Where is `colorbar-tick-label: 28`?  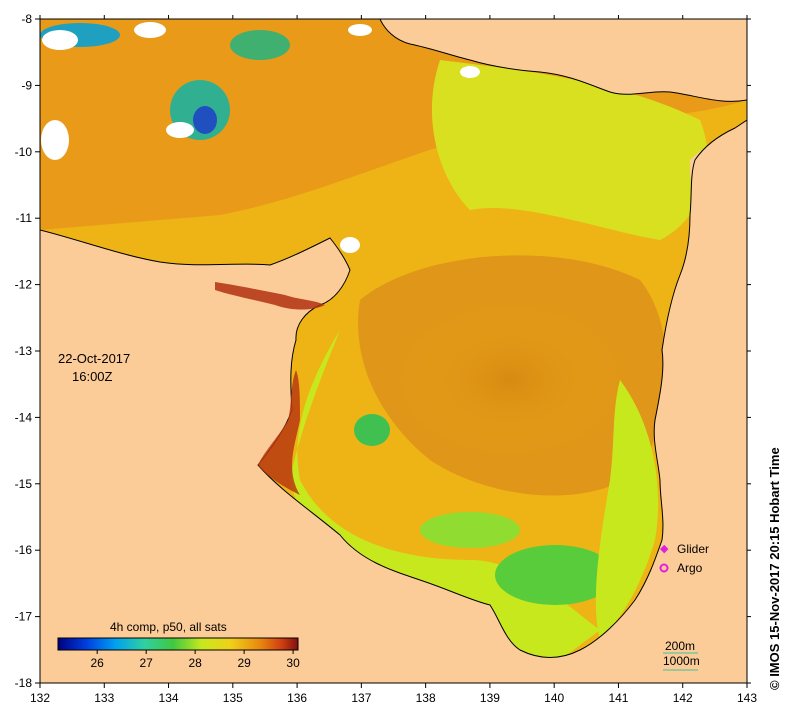
colorbar-tick-label: 28 is located at coordinates (195, 663).